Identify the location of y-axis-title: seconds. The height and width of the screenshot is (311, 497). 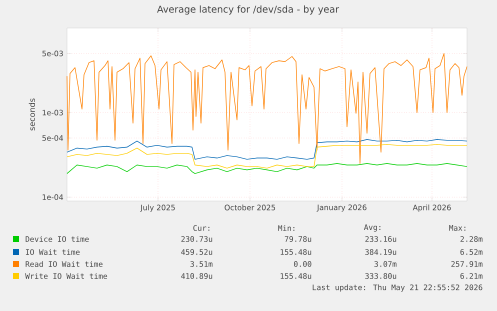
(32, 114).